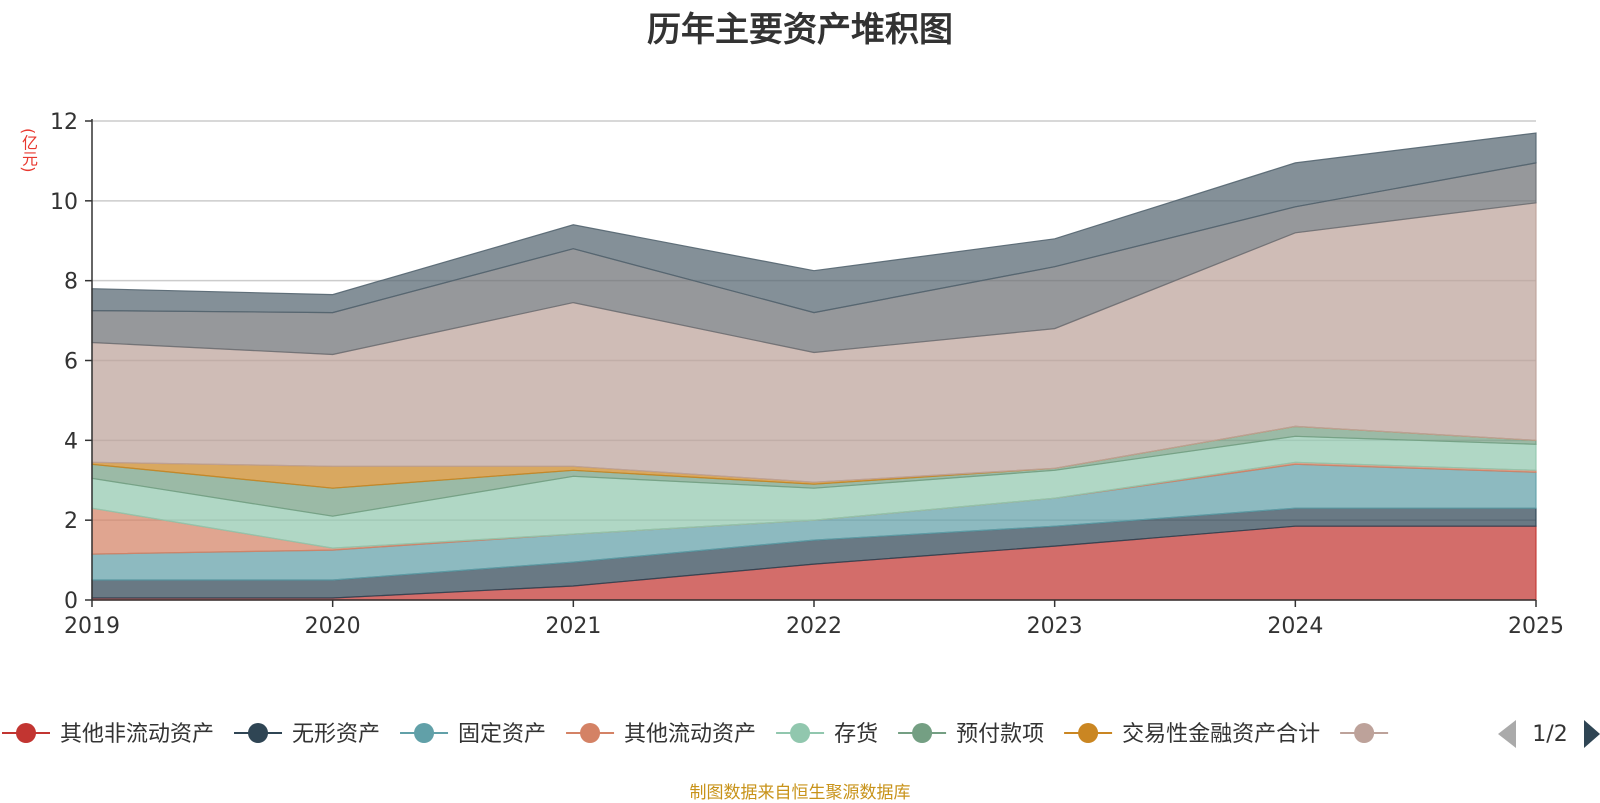 This screenshot has width=1600, height=803. I want to click on legend-label: 固定资产, so click(502, 734).